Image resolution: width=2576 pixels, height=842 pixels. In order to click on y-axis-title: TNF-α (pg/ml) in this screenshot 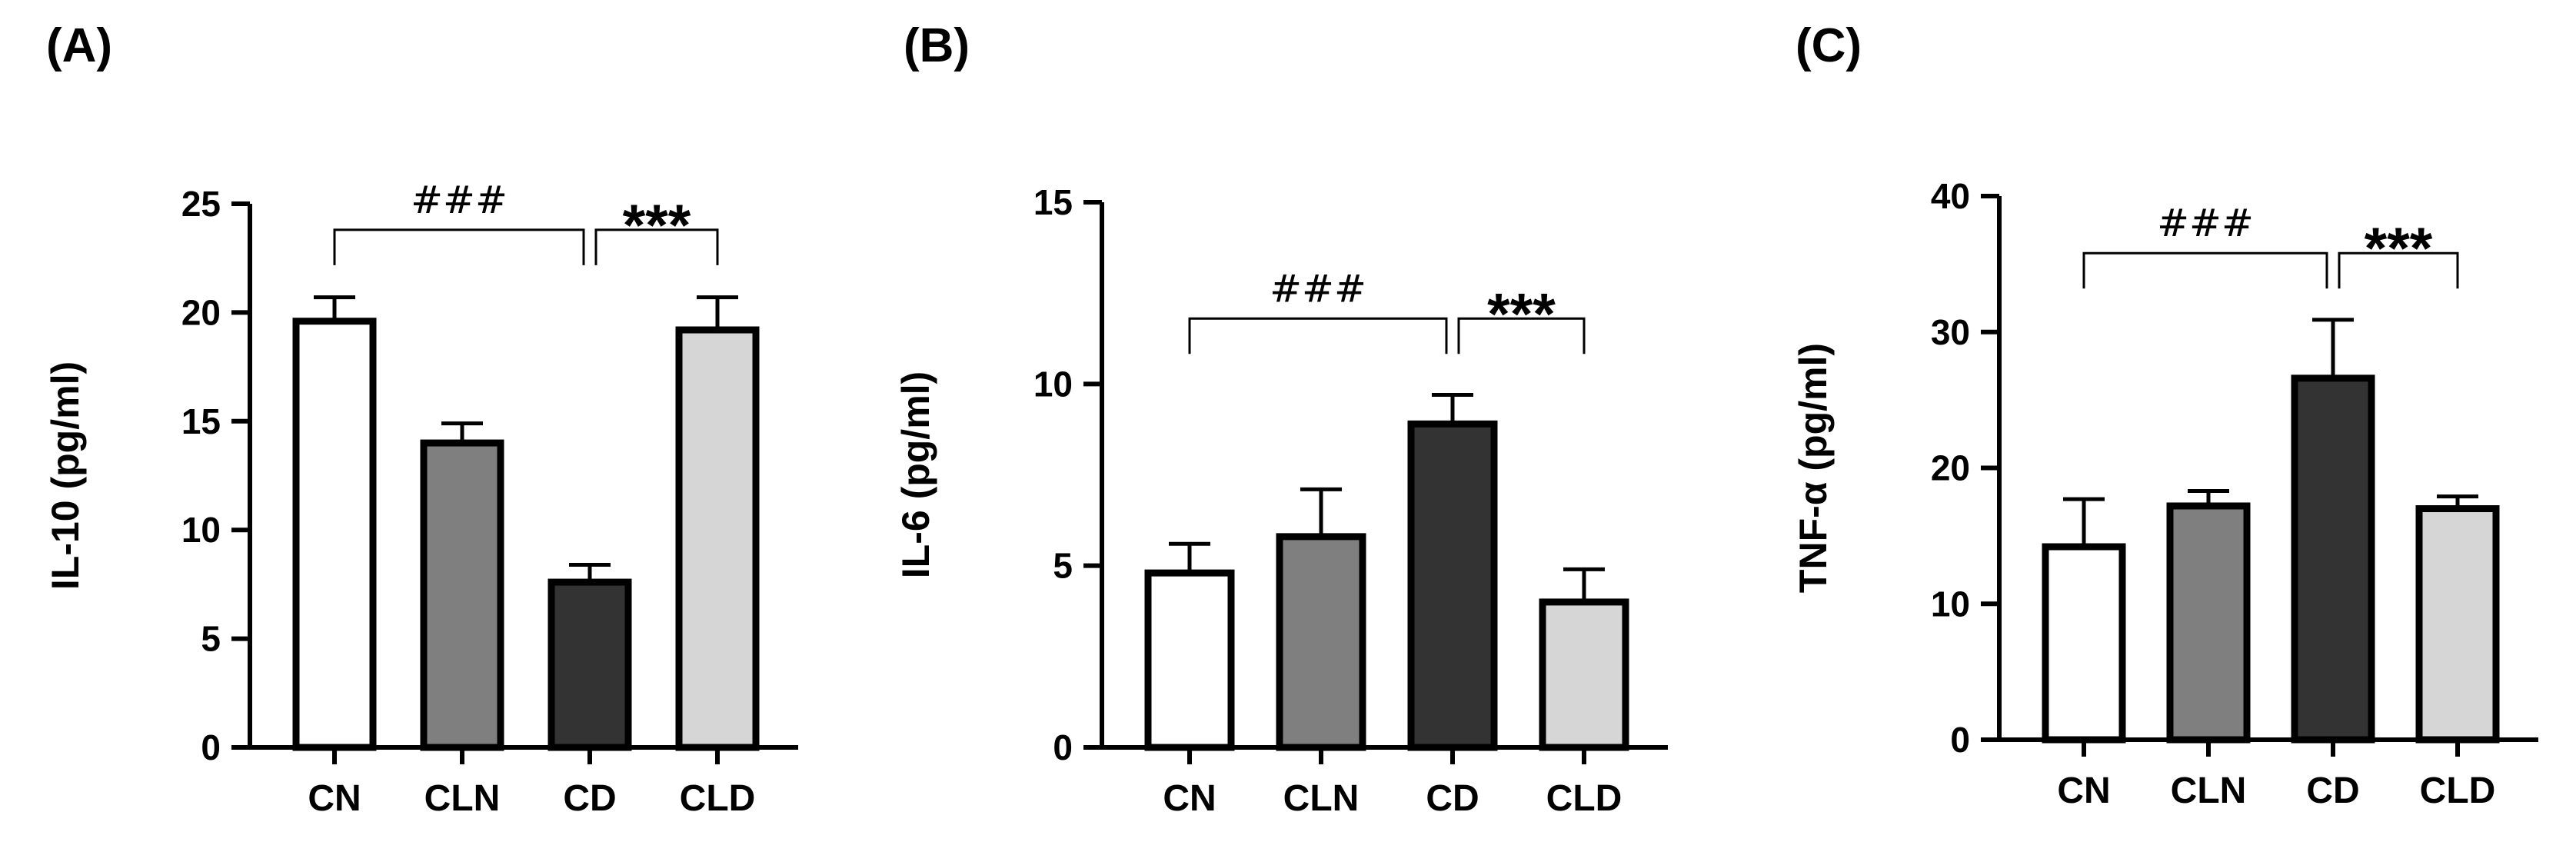, I will do `click(1813, 468)`.